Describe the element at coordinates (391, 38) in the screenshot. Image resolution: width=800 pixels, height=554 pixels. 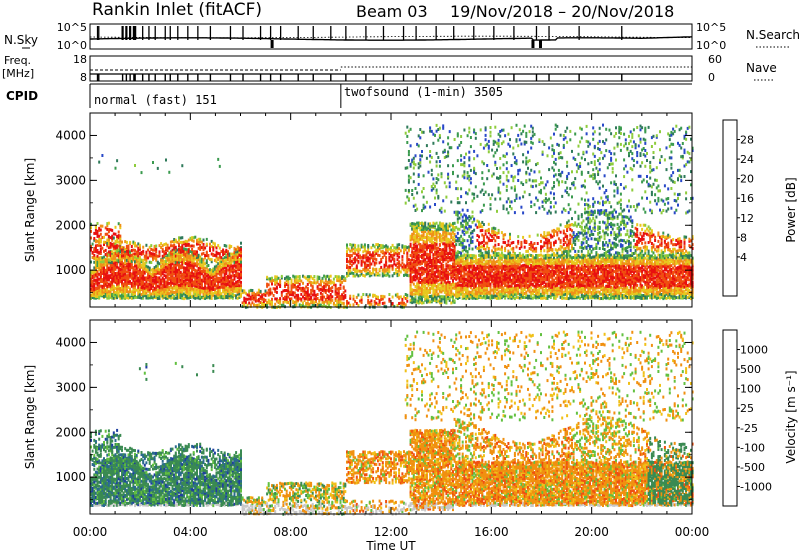
I see `nsky-line` at that location.